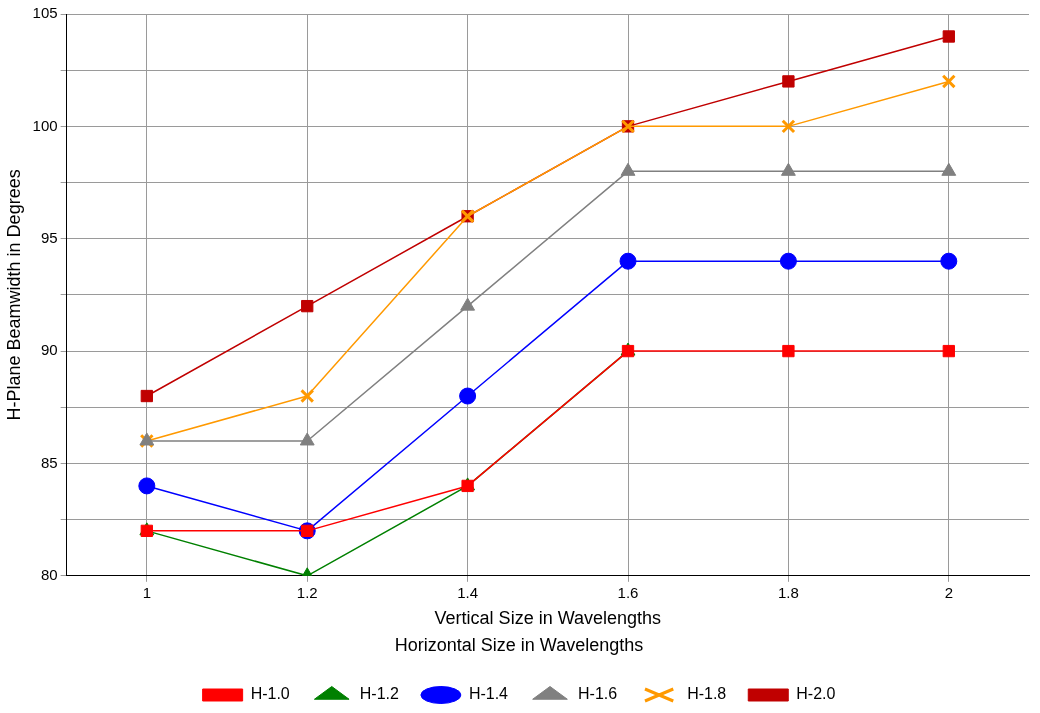  What do you see at coordinates (548, 617) in the screenshot?
I see `x-axis-title: Vertical Size in Wavelengths` at bounding box center [548, 617].